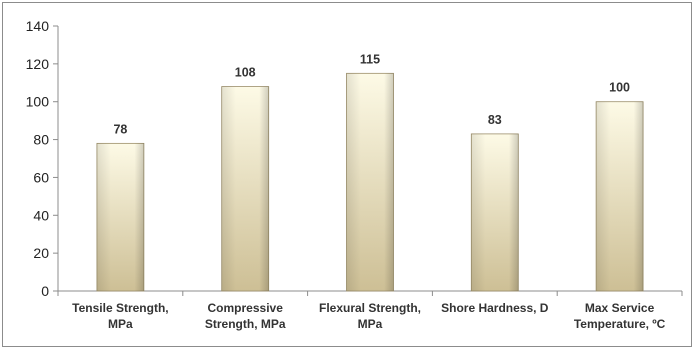 The width and height of the screenshot is (696, 349). I want to click on y-tick-label: 0, so click(45, 291).